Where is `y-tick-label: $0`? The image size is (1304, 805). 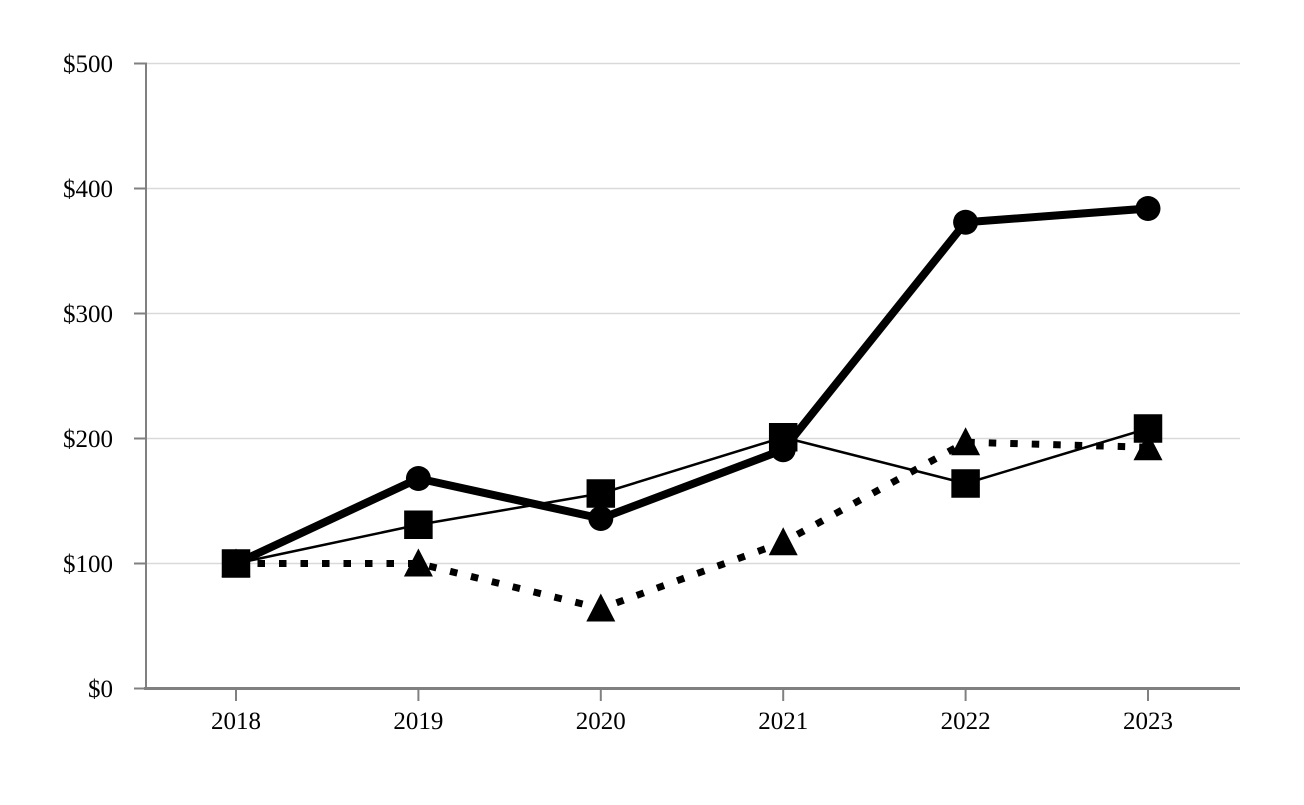 y-tick-label: $0 is located at coordinates (100, 689).